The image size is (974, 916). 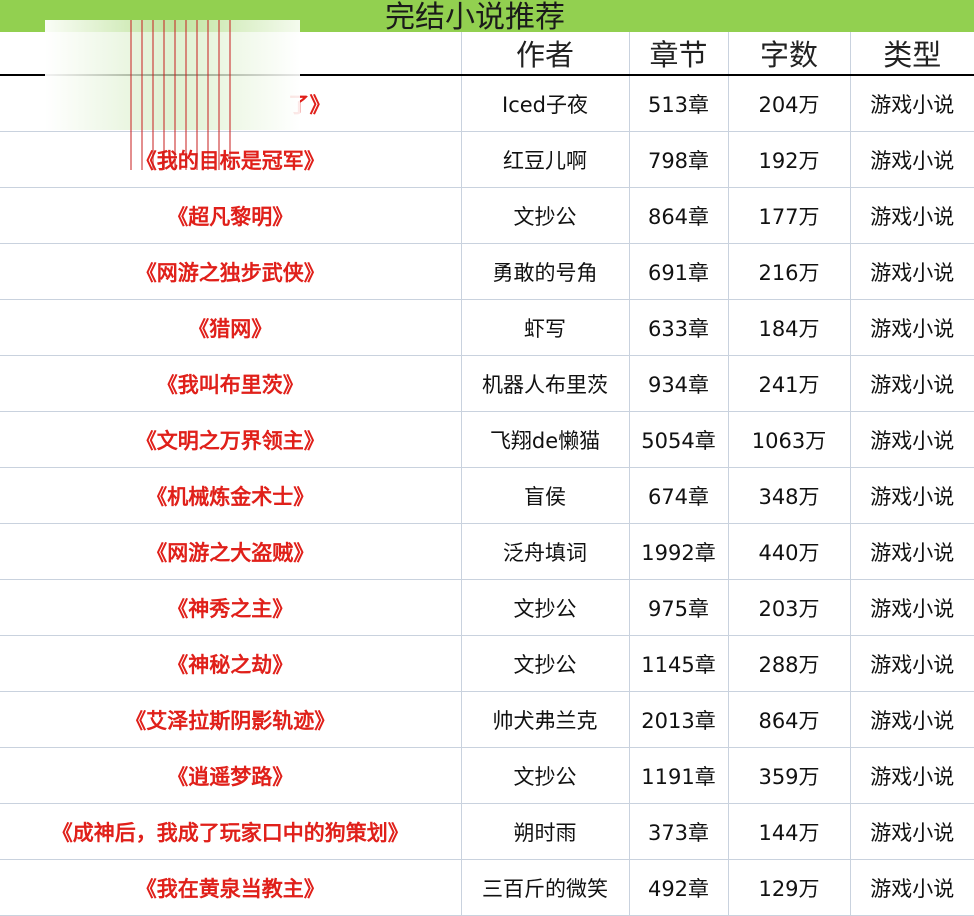 I want to click on novel-title-cell: 《网游之独步武侠》, so click(x=230, y=271).